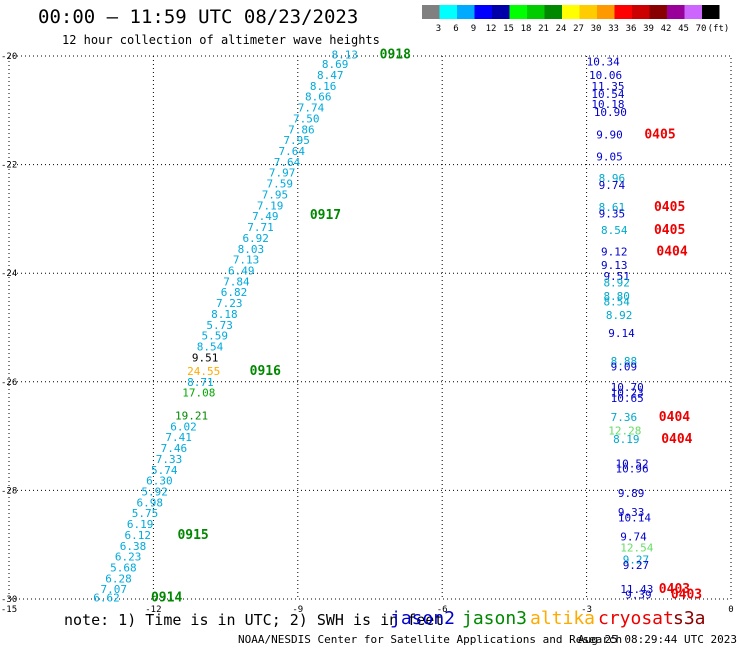  What do you see at coordinates (669, 230) in the screenshot?
I see `time-label: 0405` at bounding box center [669, 230].